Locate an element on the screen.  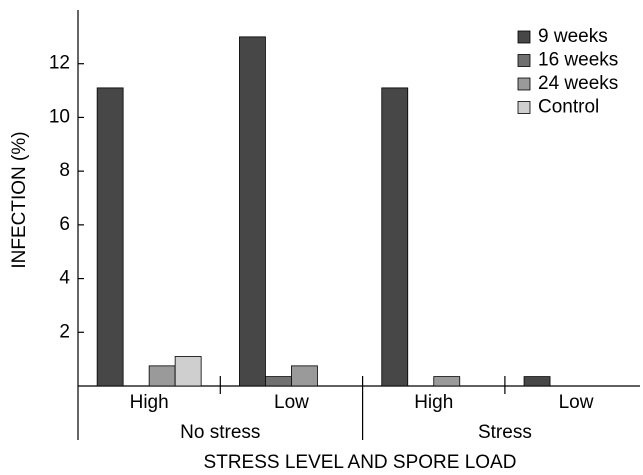
y-tick-label: 12 is located at coordinates (59, 63).